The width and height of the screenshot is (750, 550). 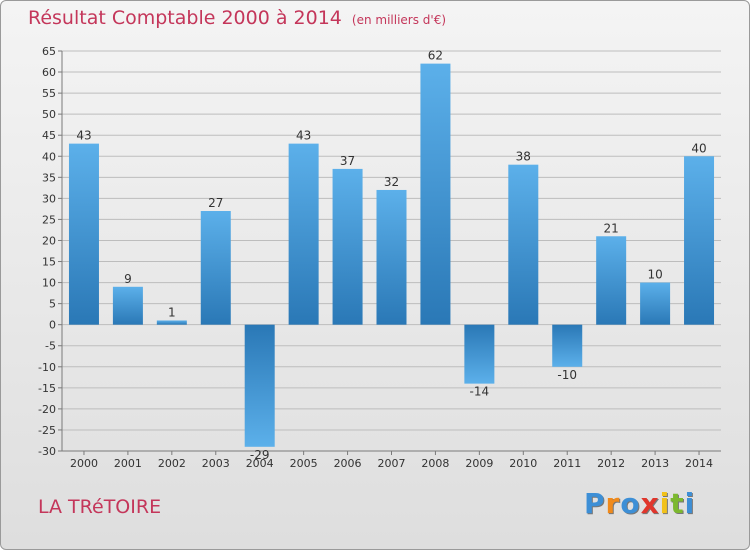 I want to click on data-label: 40, so click(x=698, y=148).